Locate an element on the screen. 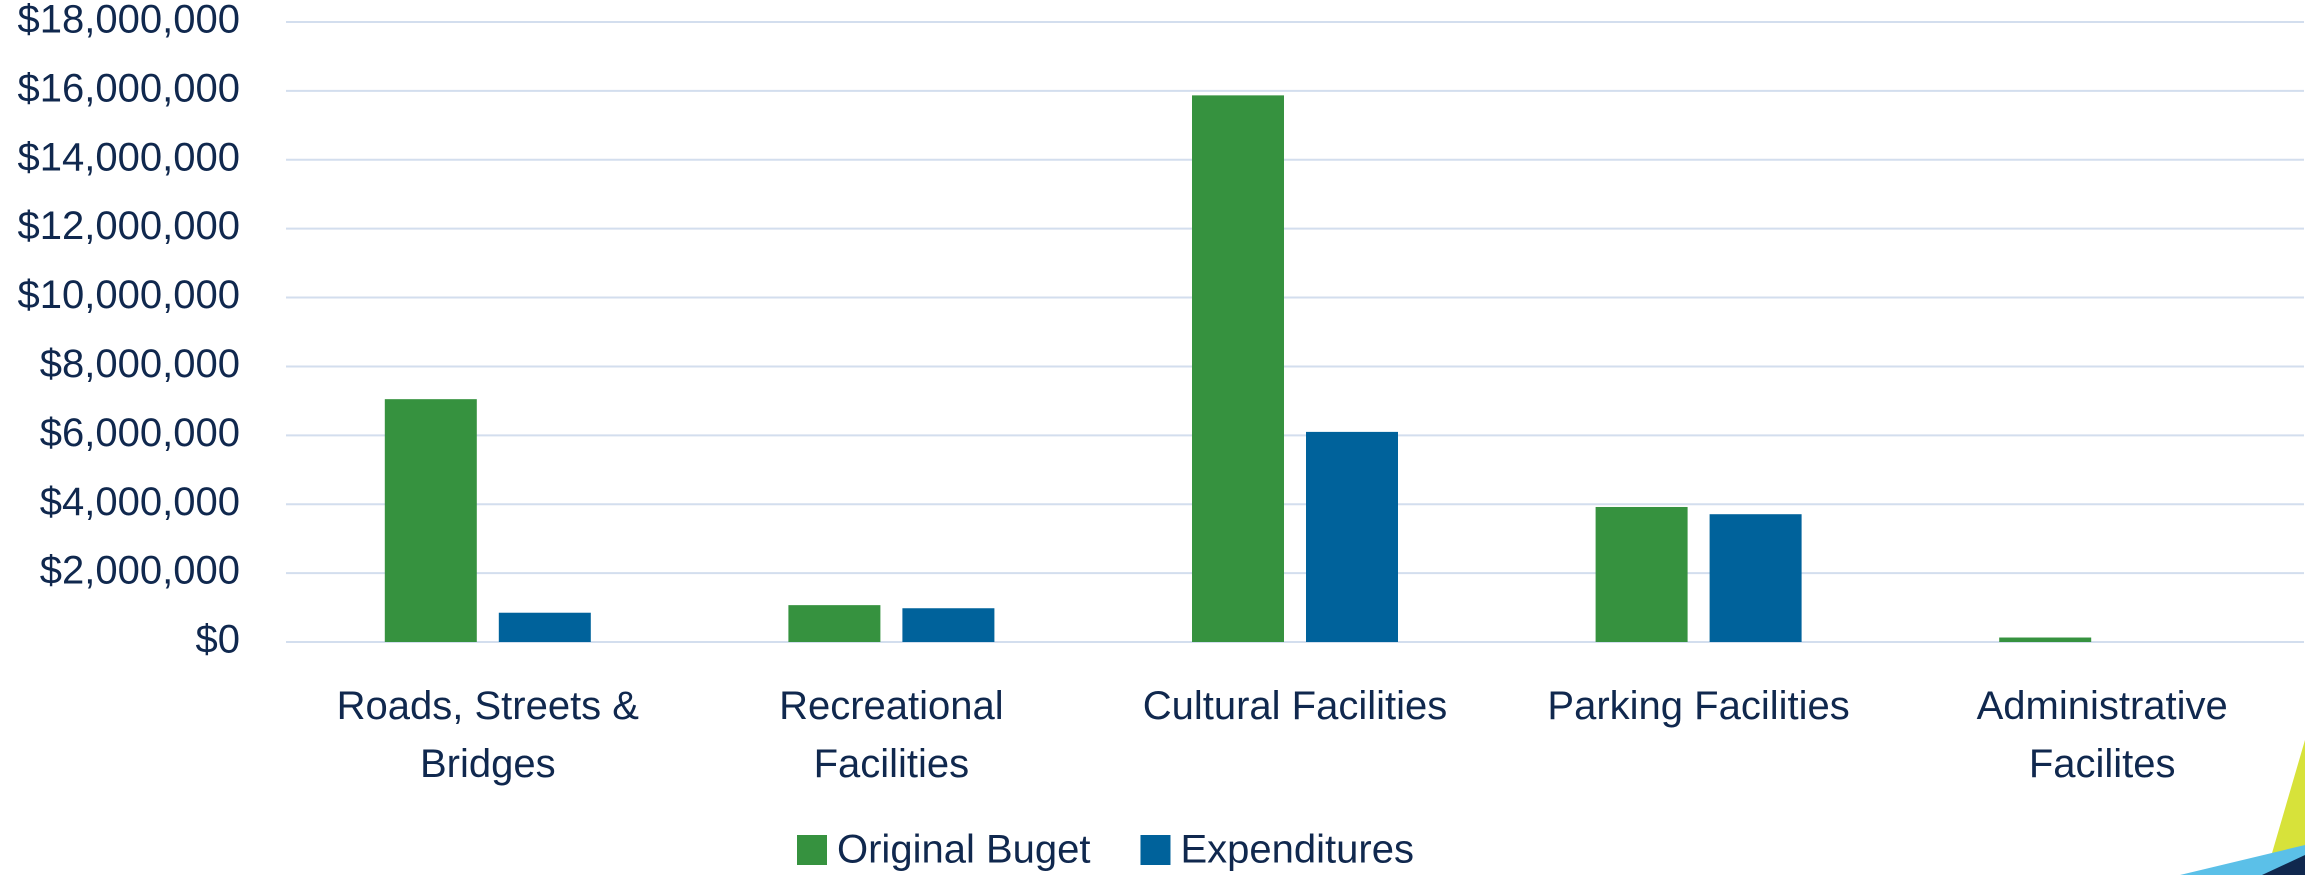  y-tick-label: $14,000,000 is located at coordinates (129, 157).